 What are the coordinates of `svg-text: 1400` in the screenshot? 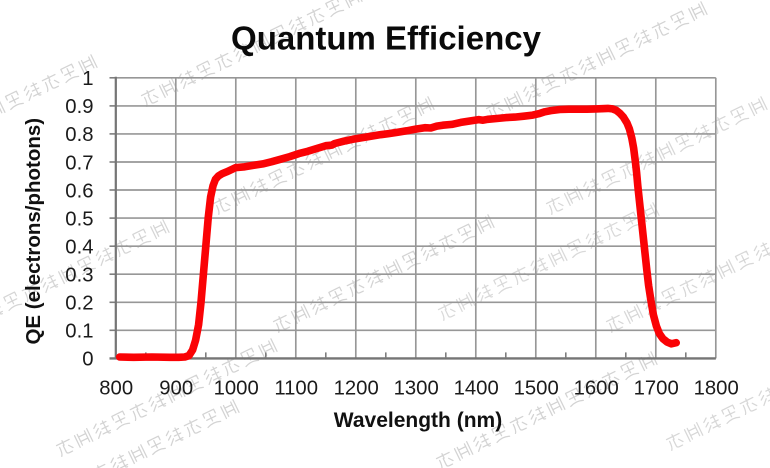 It's located at (476, 388).